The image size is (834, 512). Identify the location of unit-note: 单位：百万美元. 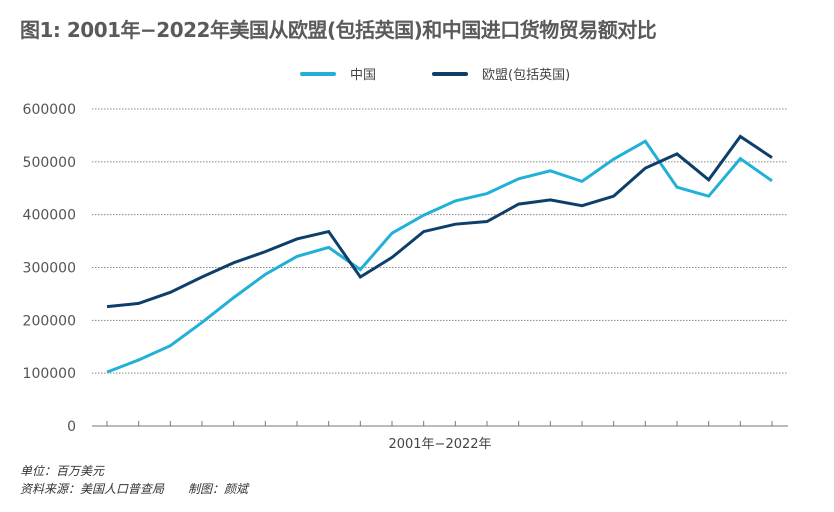
(62, 471).